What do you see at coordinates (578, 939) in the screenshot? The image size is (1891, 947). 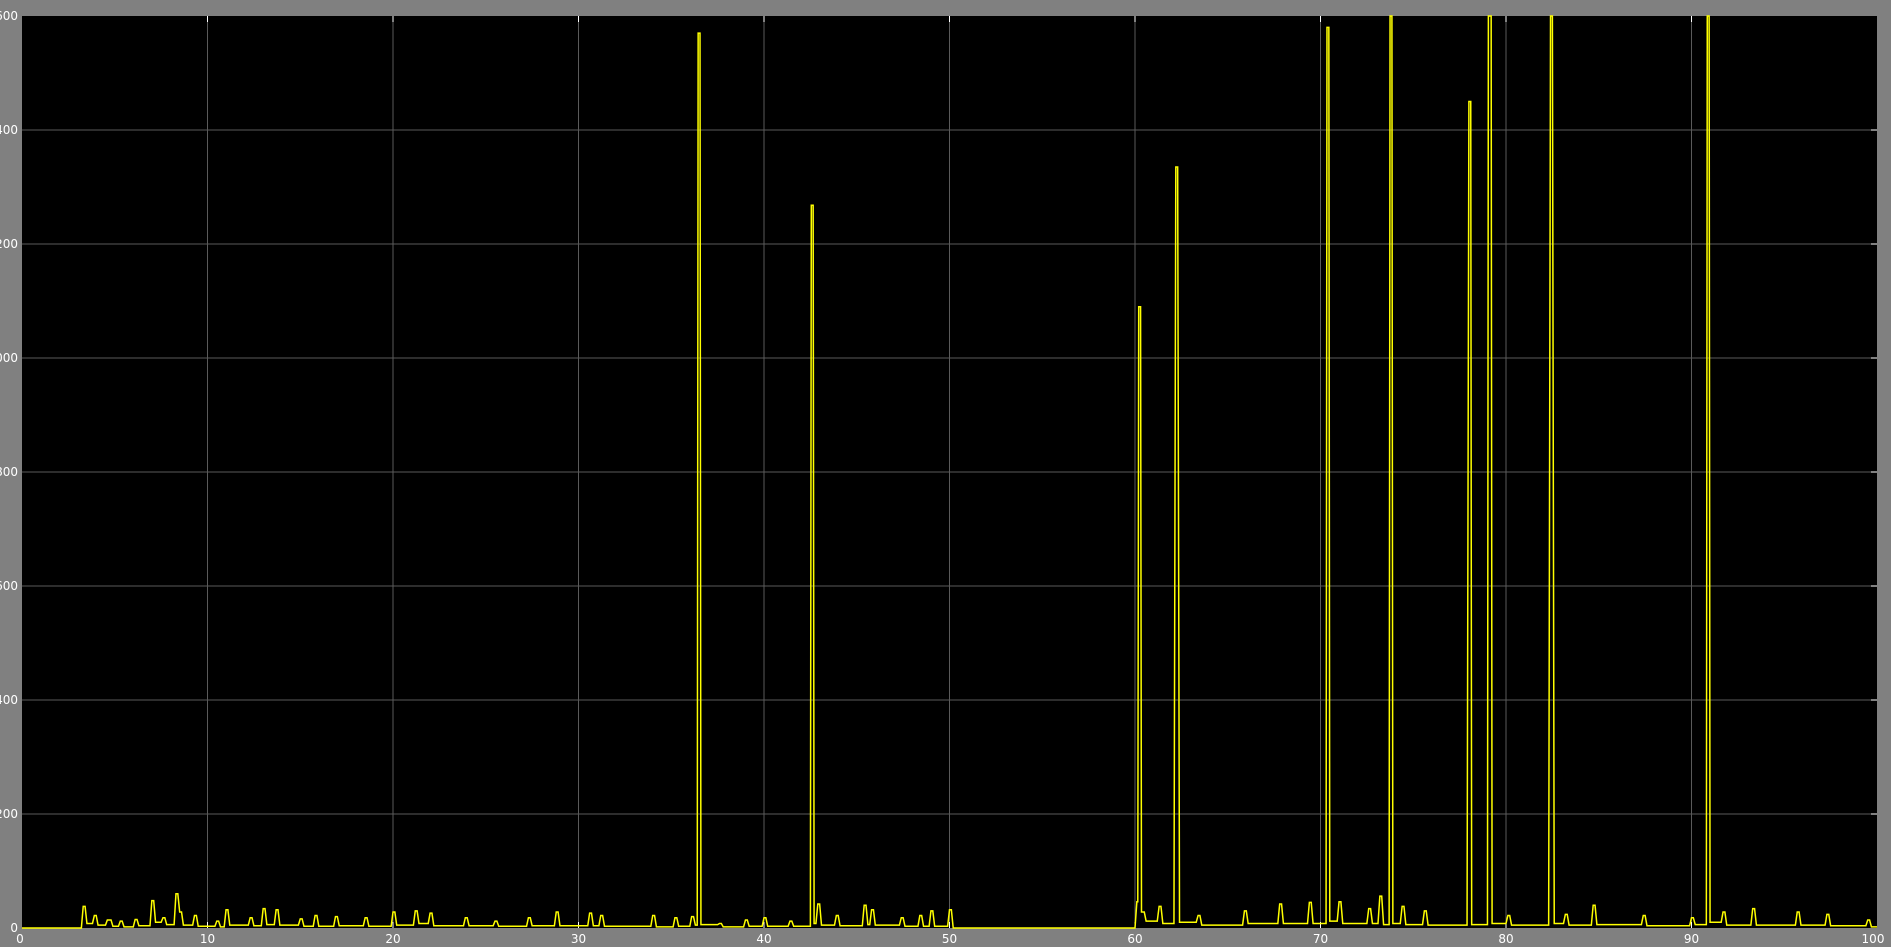 I see `x-tick-label: 30` at bounding box center [578, 939].